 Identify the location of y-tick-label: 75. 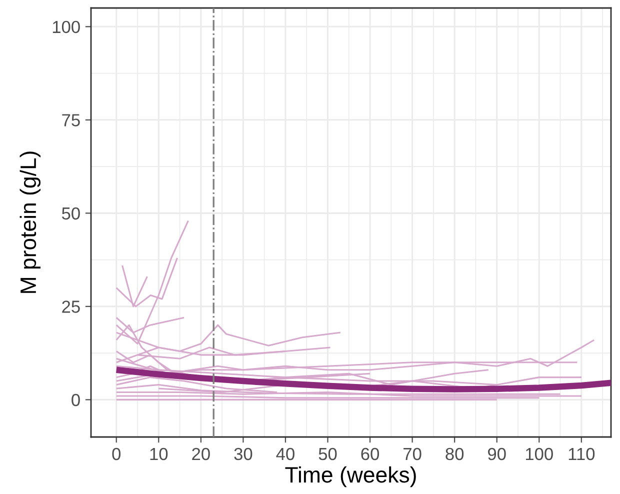
(71, 120).